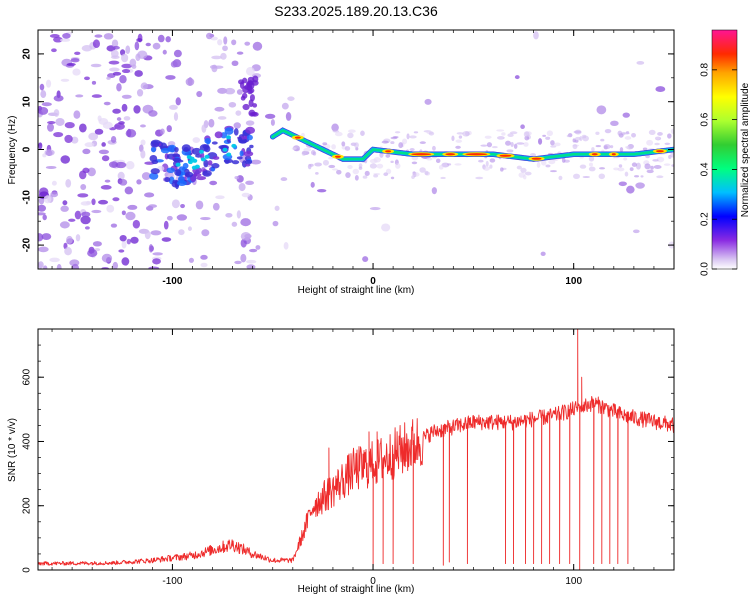 This screenshot has height=605, width=750. Describe the element at coordinates (27, 197) in the screenshot. I see `spectrogram-y-tick-label: -10` at that location.